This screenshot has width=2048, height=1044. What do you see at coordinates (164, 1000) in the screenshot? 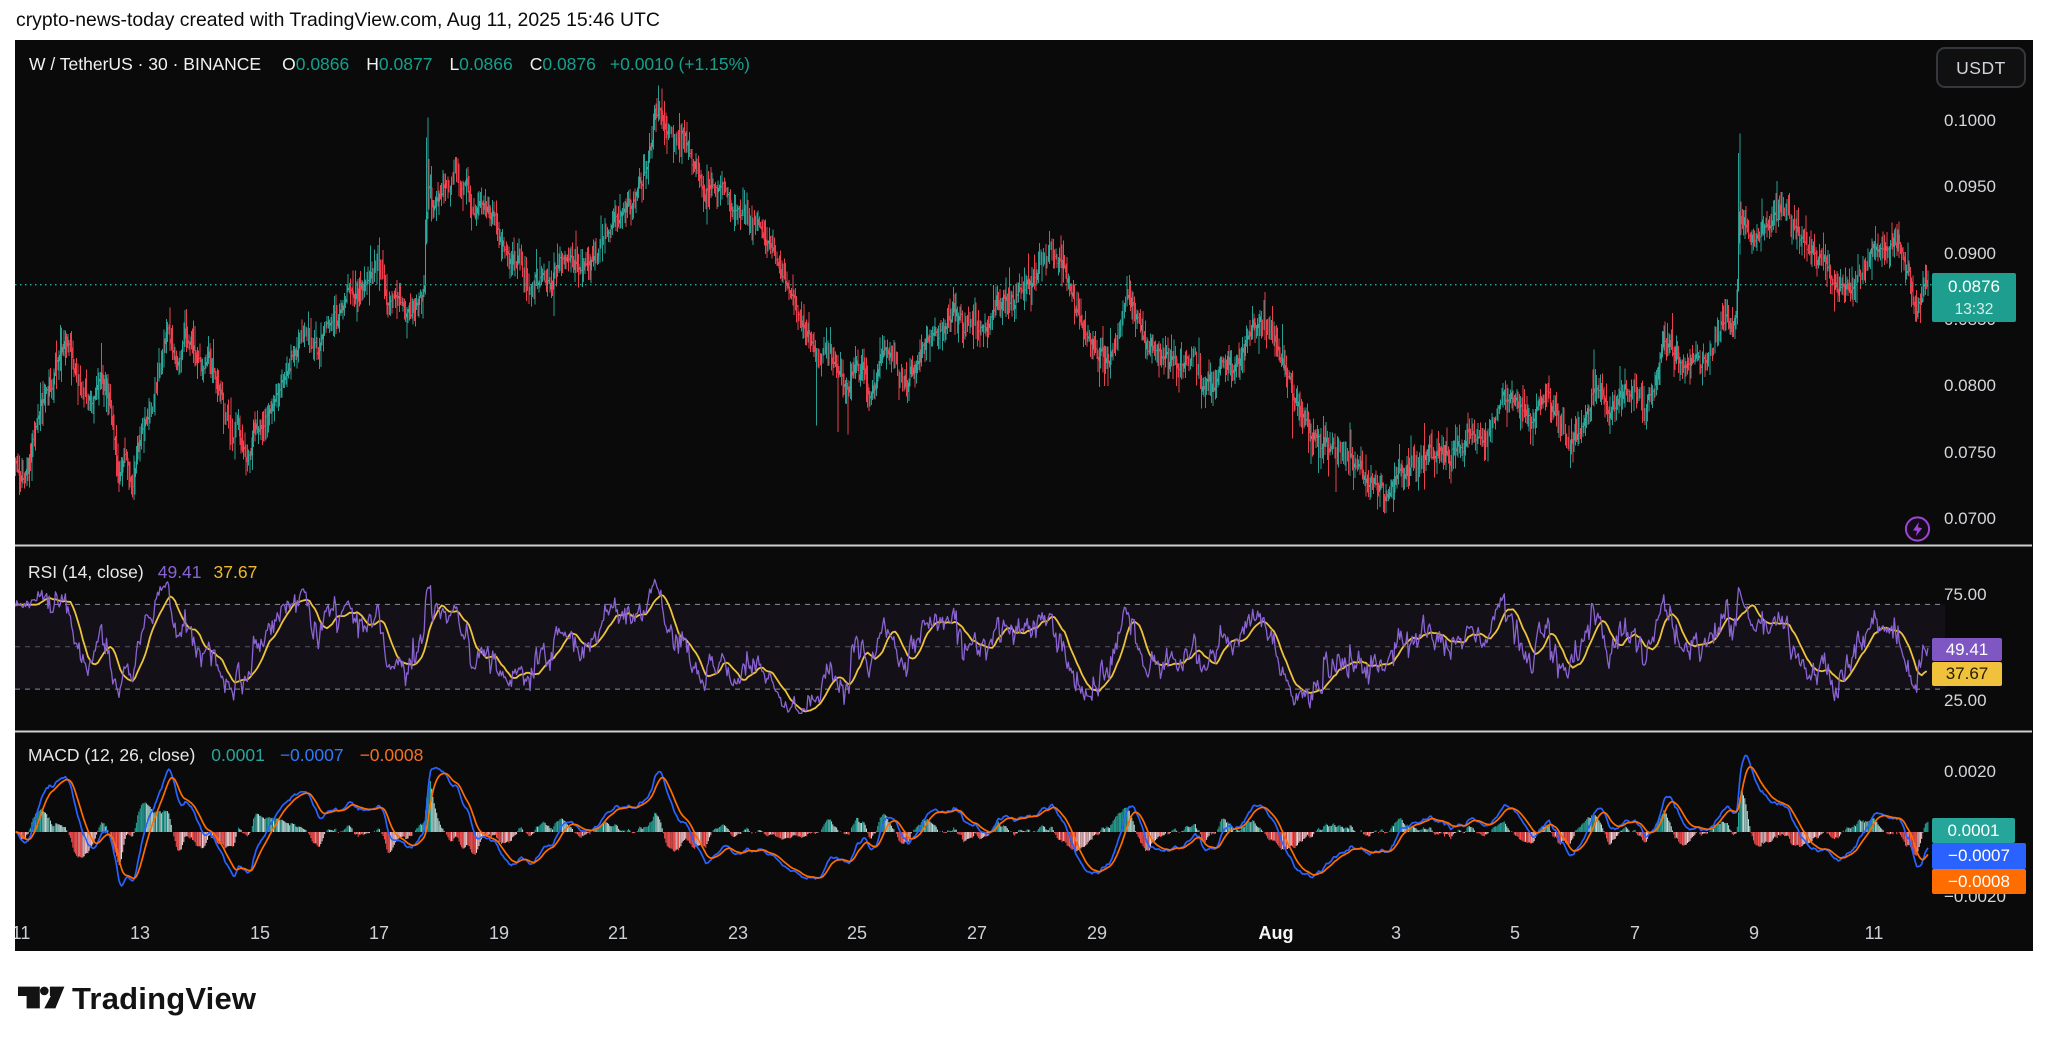
I see `svg-text: TradingView` at bounding box center [164, 1000].